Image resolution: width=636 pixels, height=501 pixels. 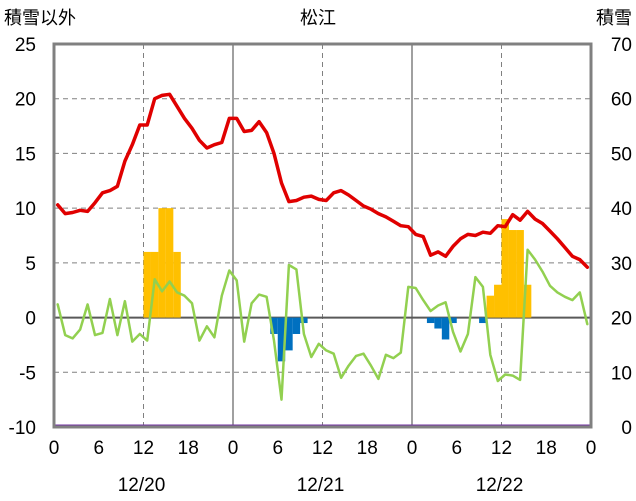 What do you see at coordinates (614, 18) in the screenshot?
I see `right-axis-title: 積雪` at bounding box center [614, 18].